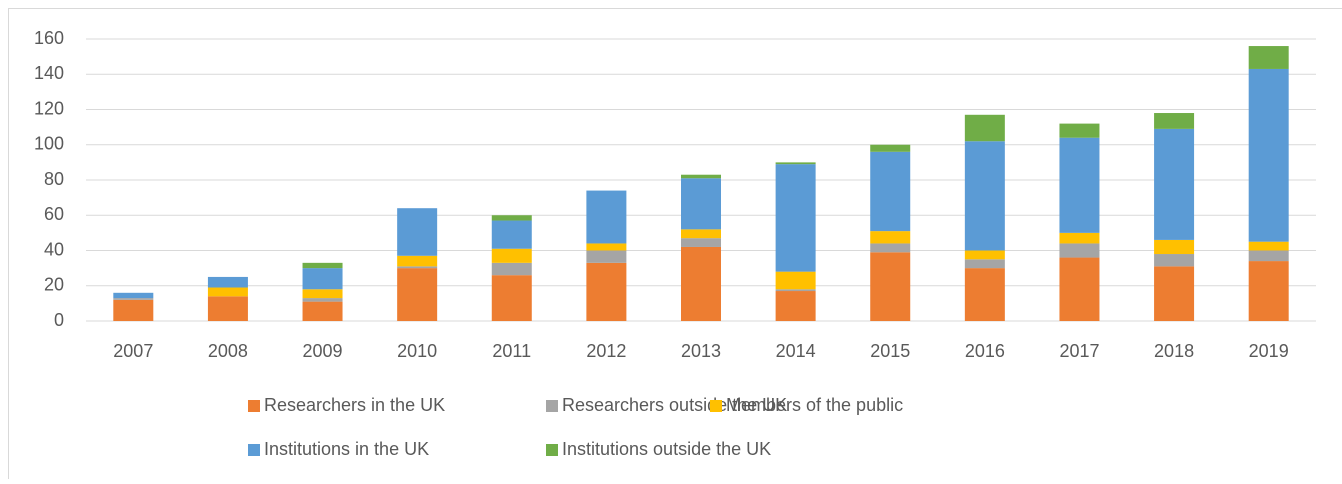 The height and width of the screenshot is (484, 1342). Describe the element at coordinates (346, 449) in the screenshot. I see `legend-label: Institutions in the UK` at that location.